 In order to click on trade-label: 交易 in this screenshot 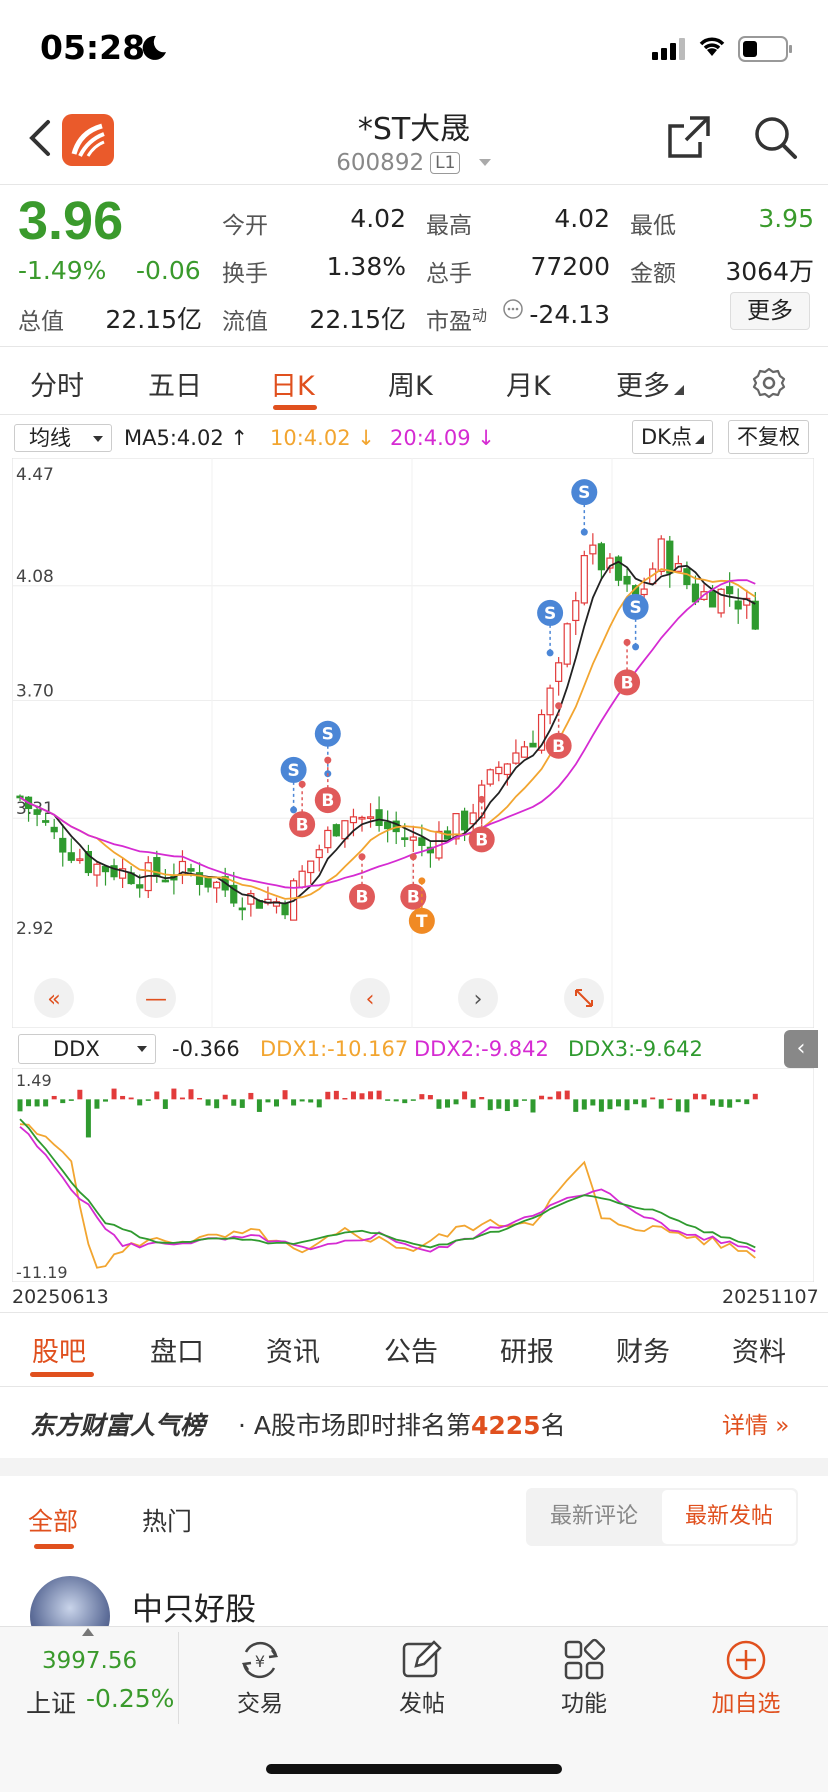, I will do `click(260, 1704)`.